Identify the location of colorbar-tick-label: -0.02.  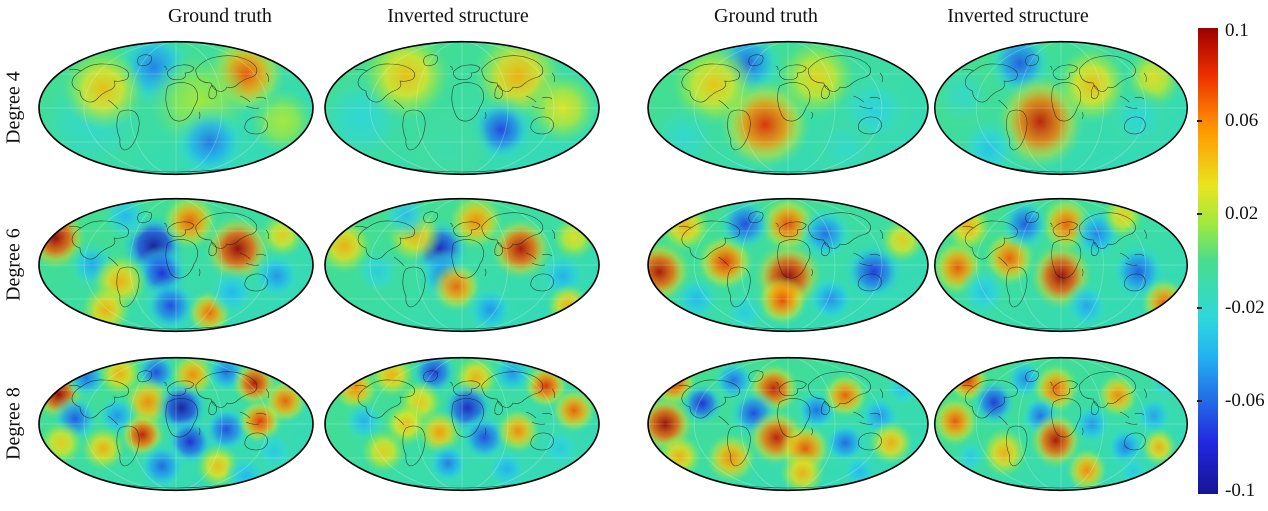
(1245, 307).